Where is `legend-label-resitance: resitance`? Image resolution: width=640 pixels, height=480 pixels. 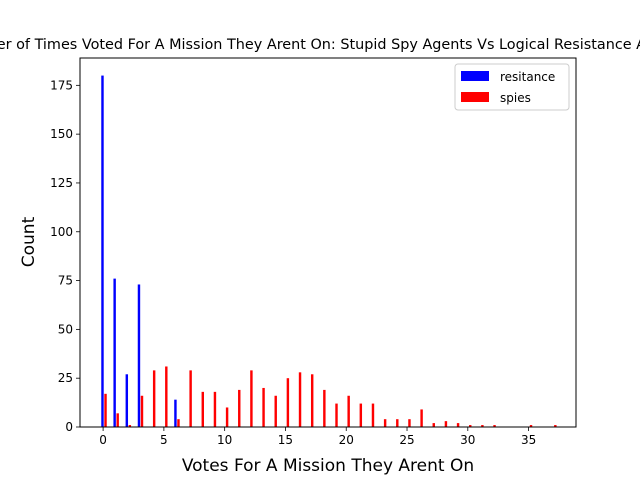 legend-label-resitance: resitance is located at coordinates (527, 77).